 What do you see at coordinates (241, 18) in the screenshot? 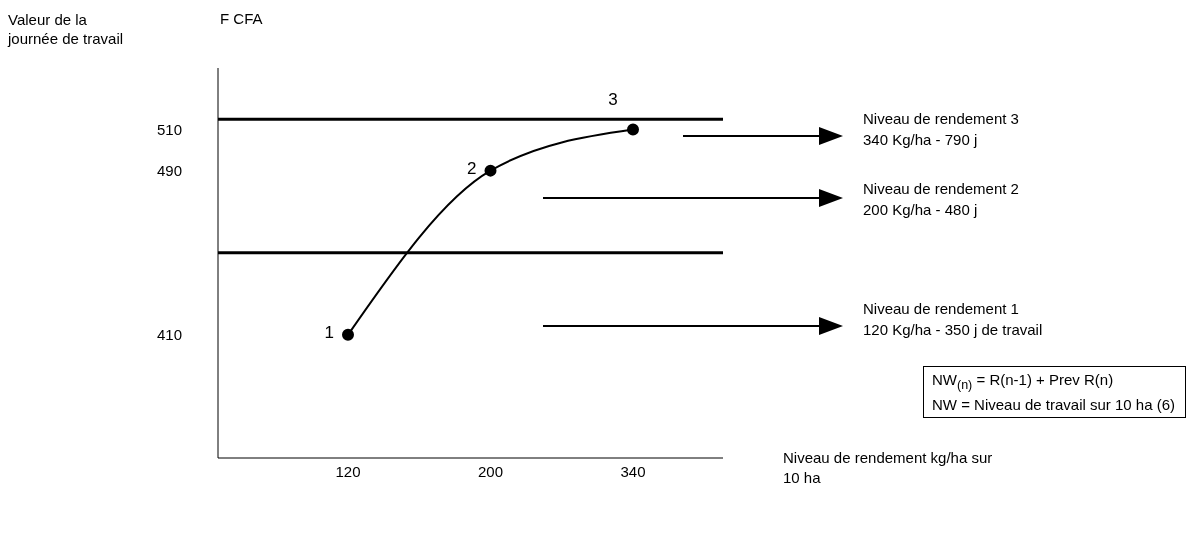
I see `text: F CFA` at bounding box center [241, 18].